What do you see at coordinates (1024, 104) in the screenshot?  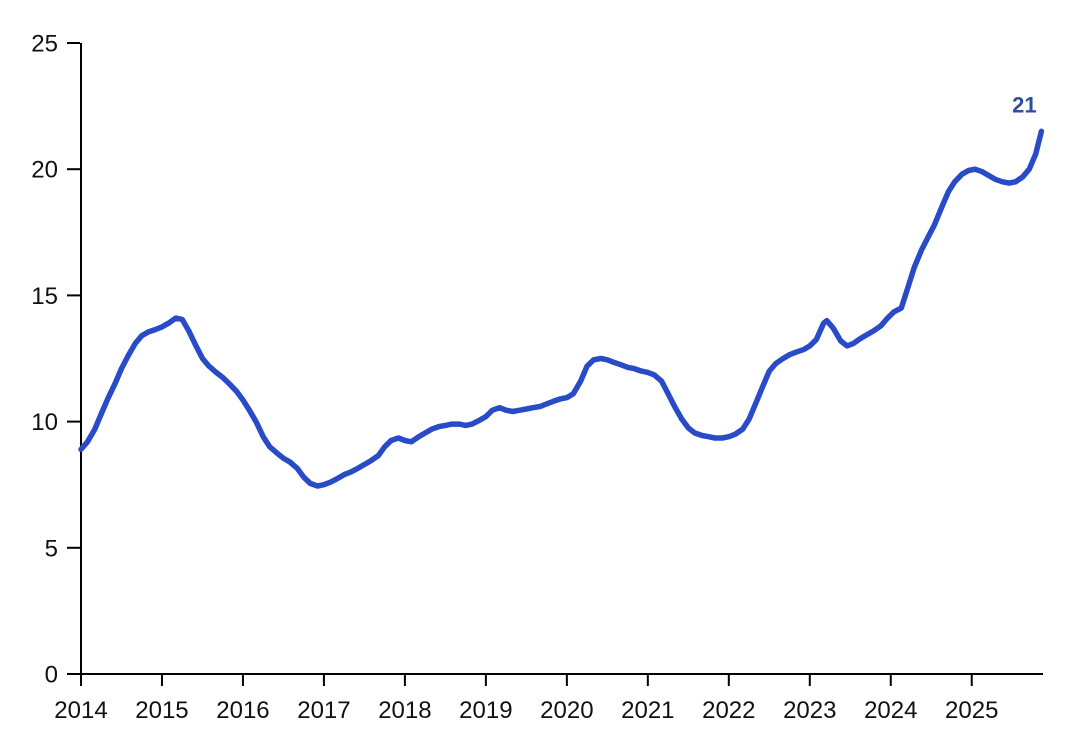 I see `end-value-label: 21` at bounding box center [1024, 104].